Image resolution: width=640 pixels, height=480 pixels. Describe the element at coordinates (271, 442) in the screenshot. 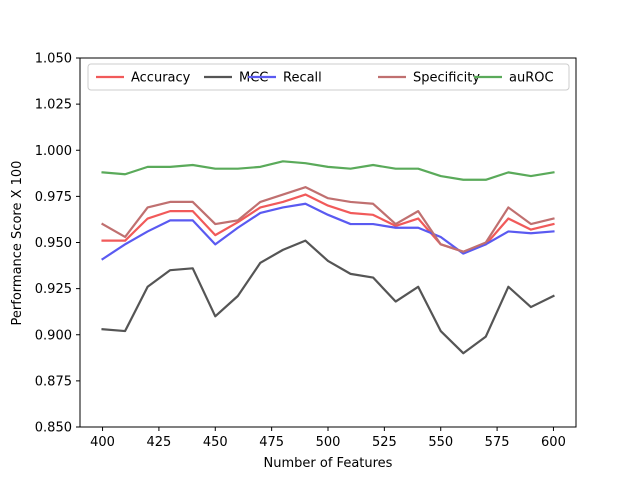

I see `x-tick-label: 475` at that location.